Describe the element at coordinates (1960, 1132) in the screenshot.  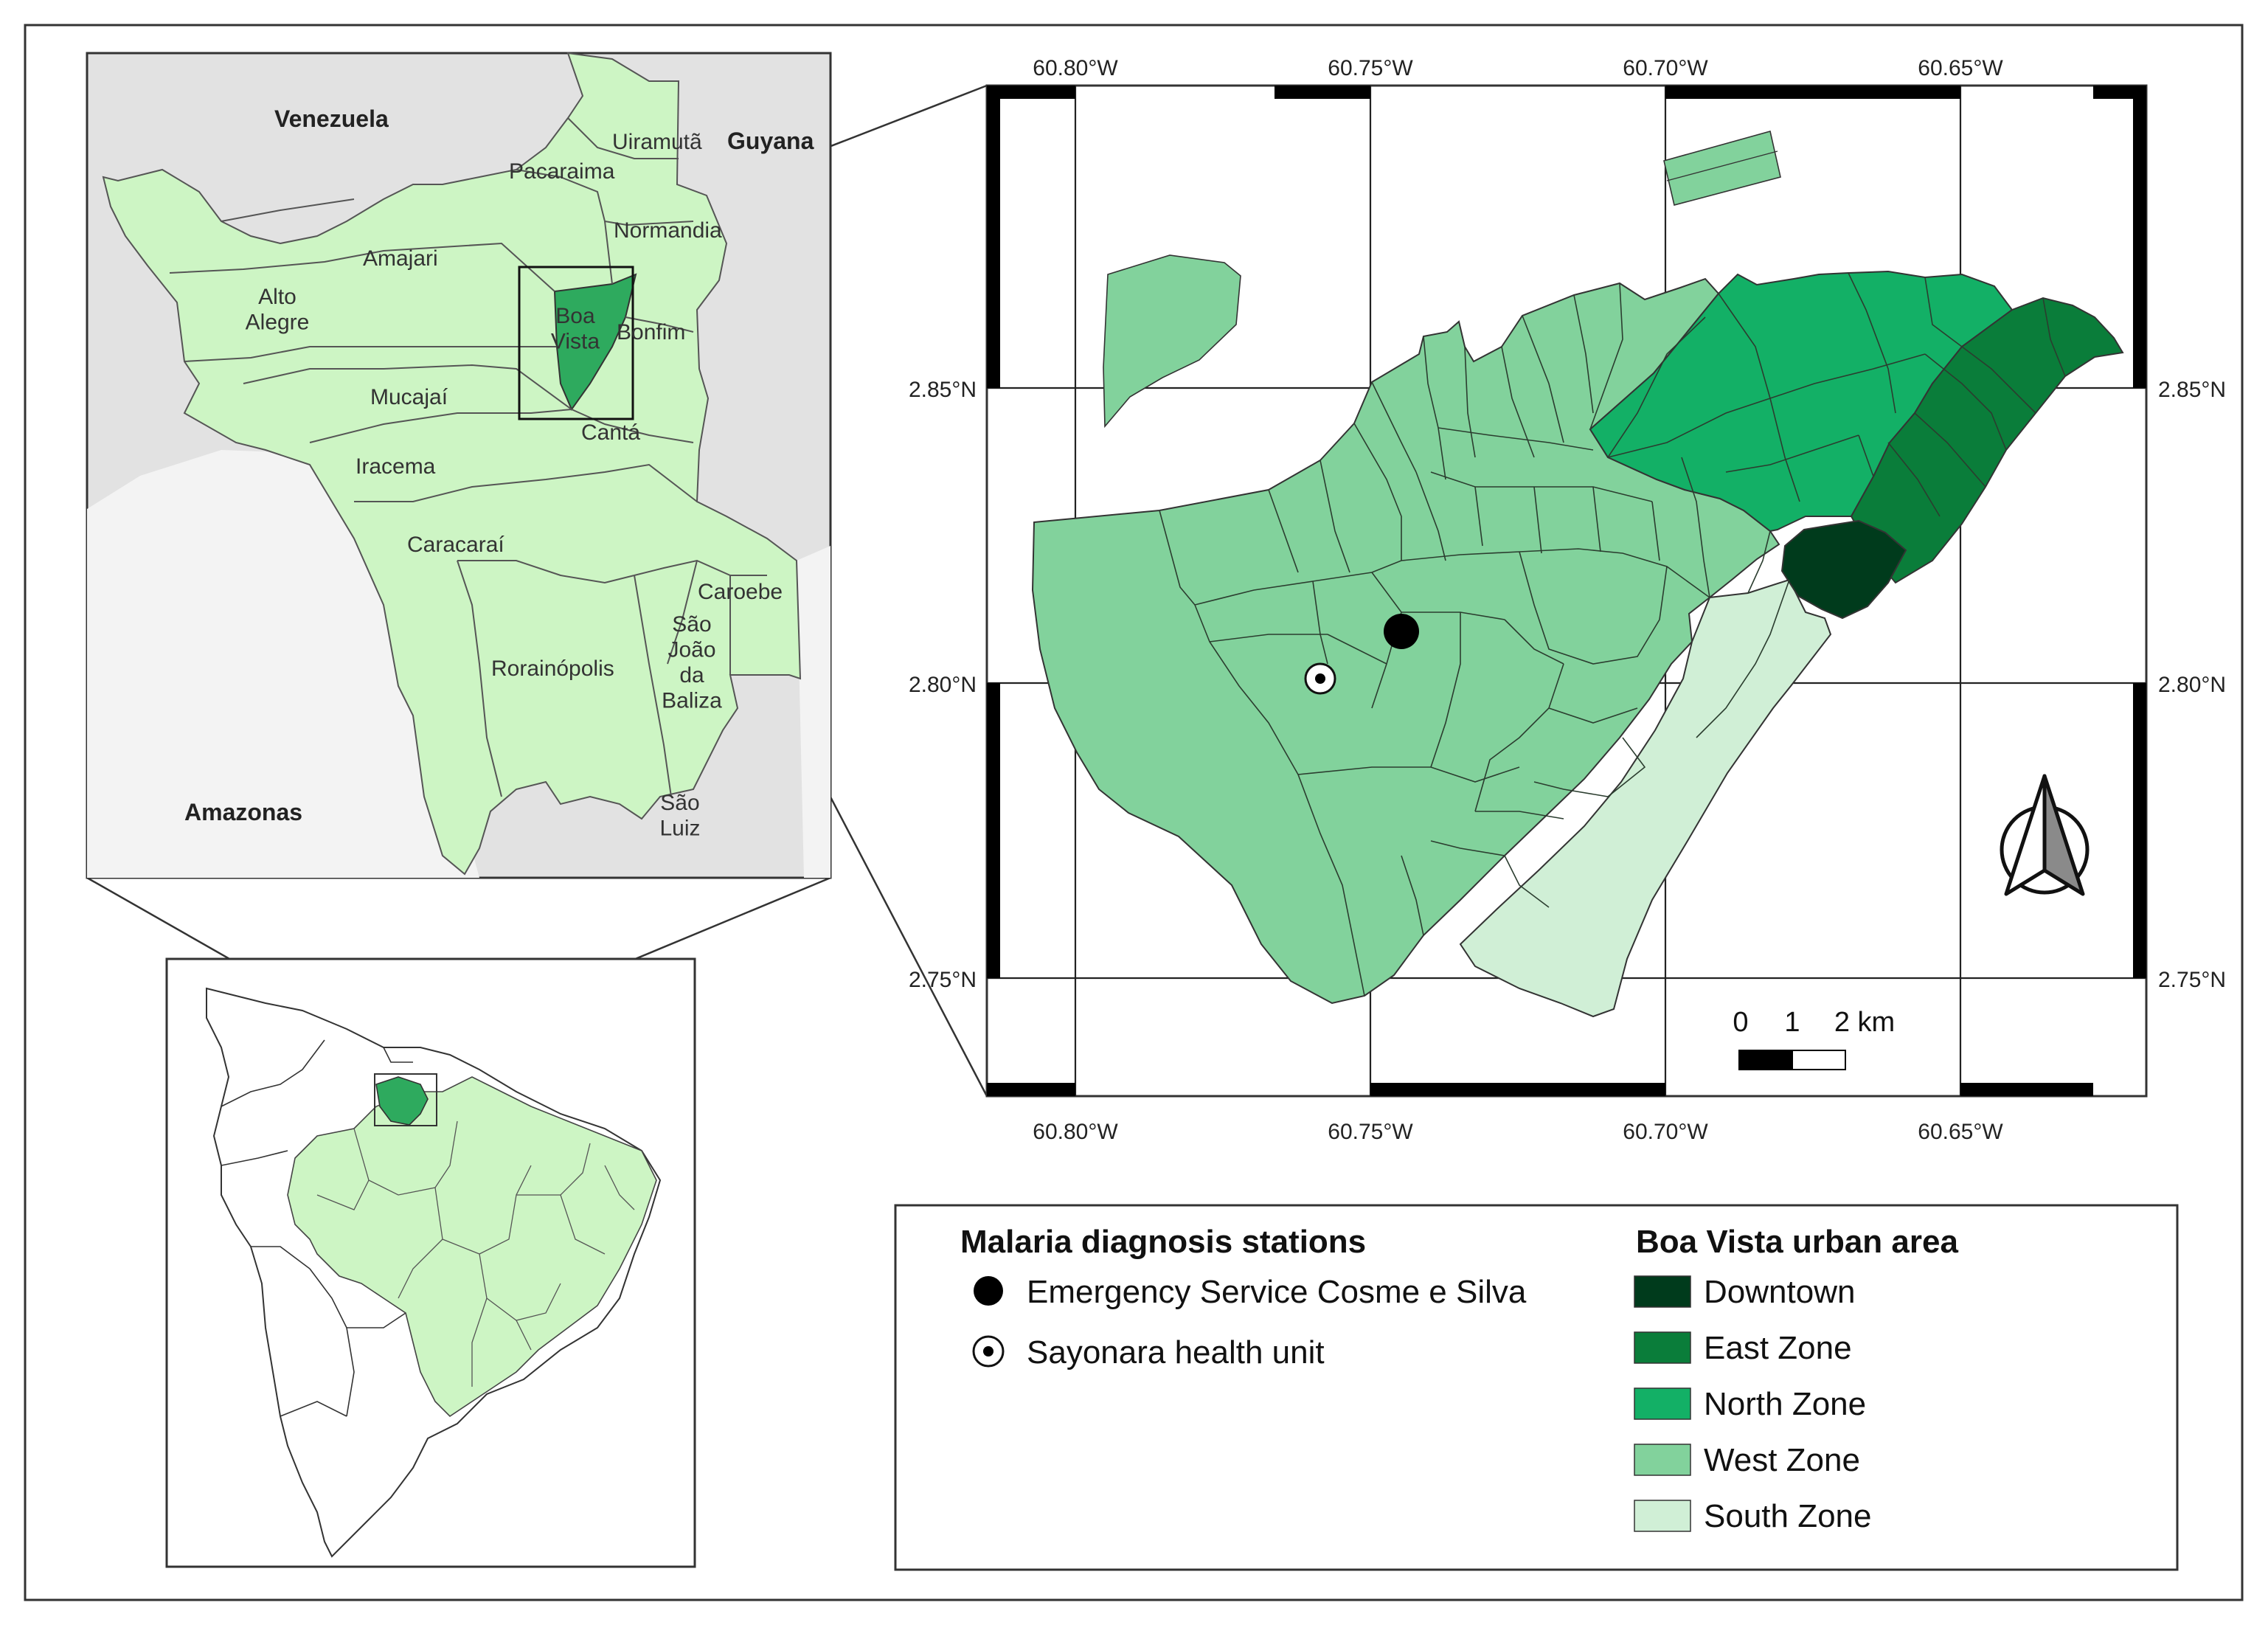
I see `lon-label-bottom-4: 60.65°W` at that location.